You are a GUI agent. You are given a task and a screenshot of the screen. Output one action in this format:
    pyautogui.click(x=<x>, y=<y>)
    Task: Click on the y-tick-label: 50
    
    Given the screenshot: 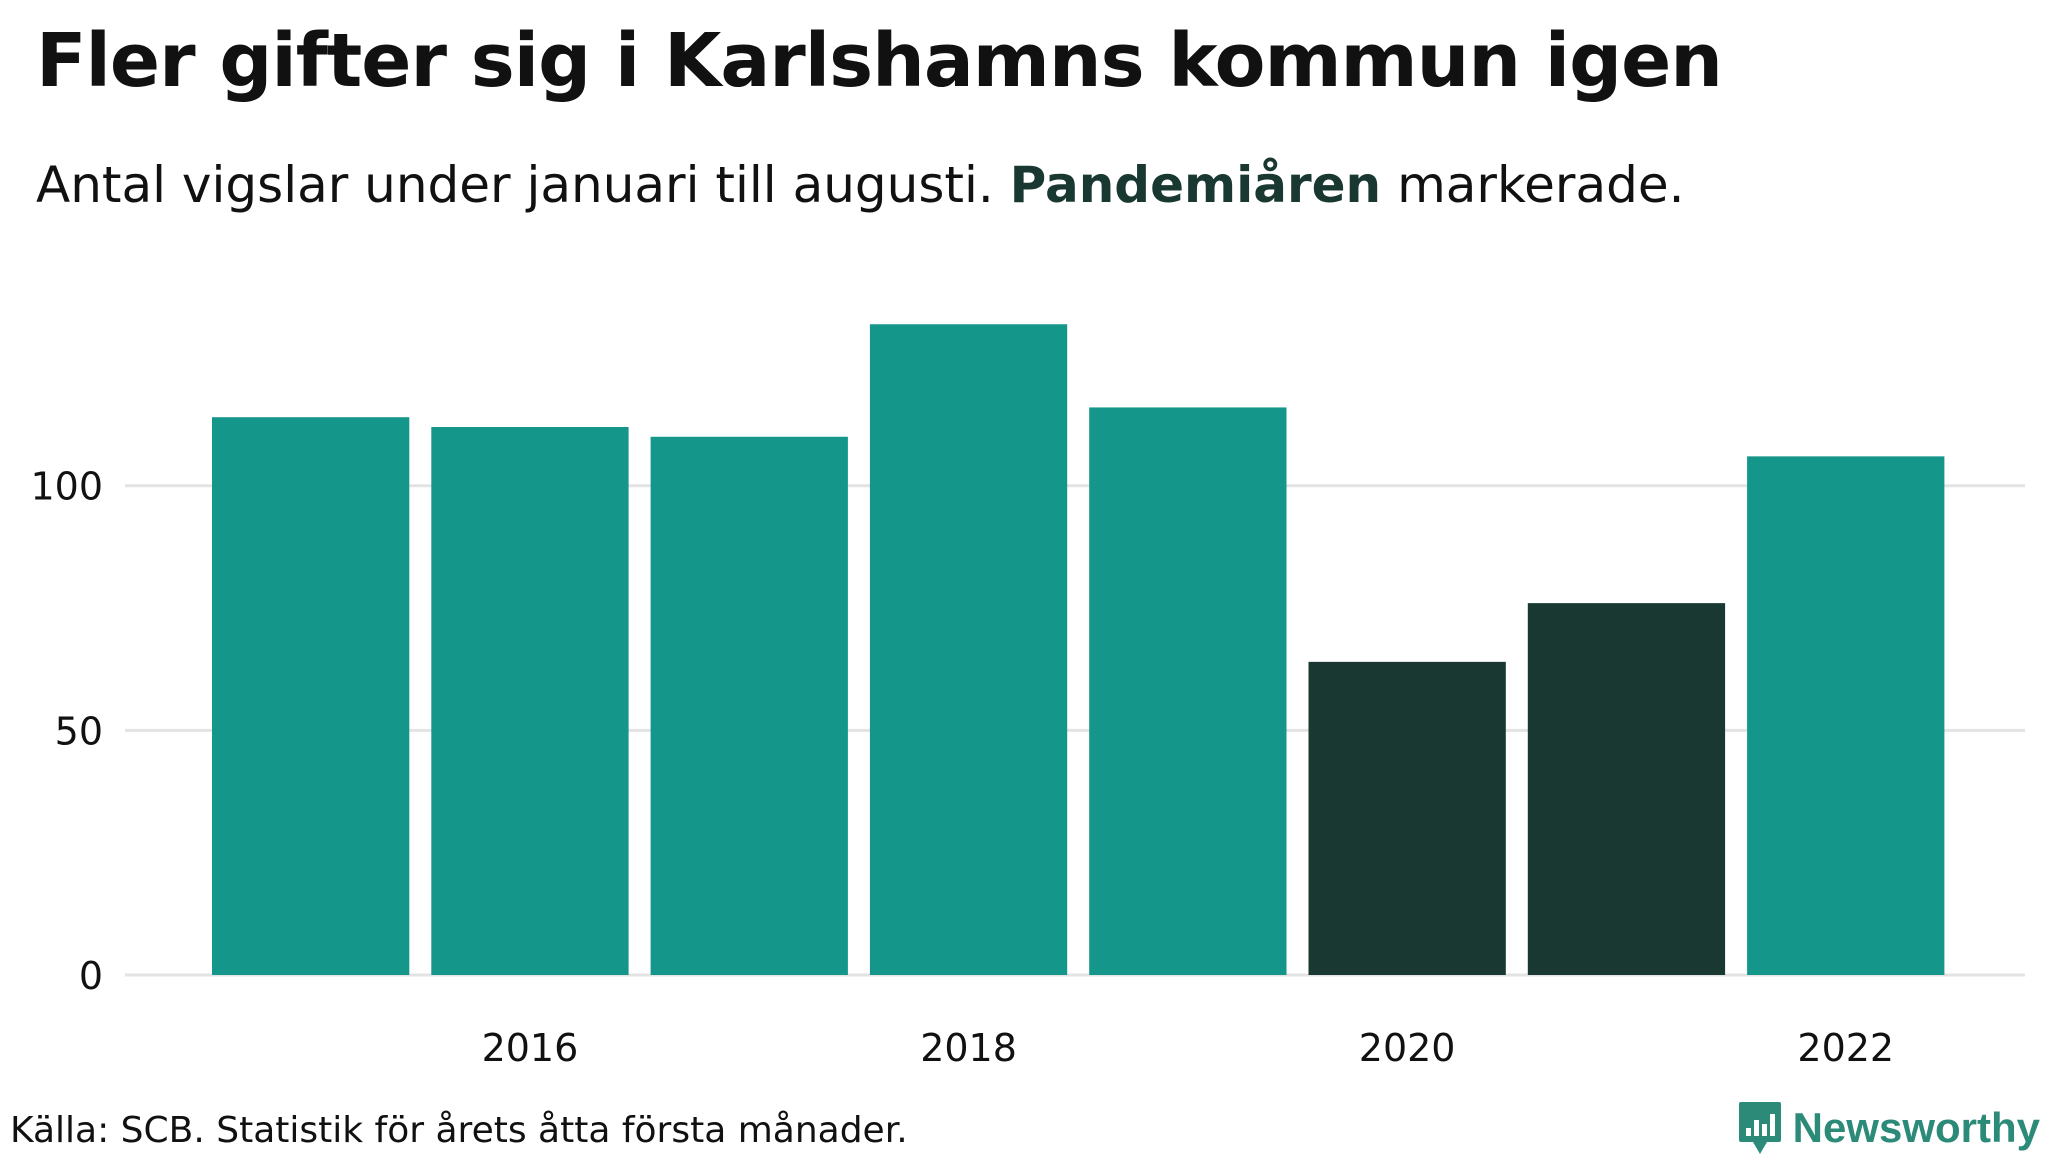 What is the action you would take?
    pyautogui.click(x=79, y=731)
    